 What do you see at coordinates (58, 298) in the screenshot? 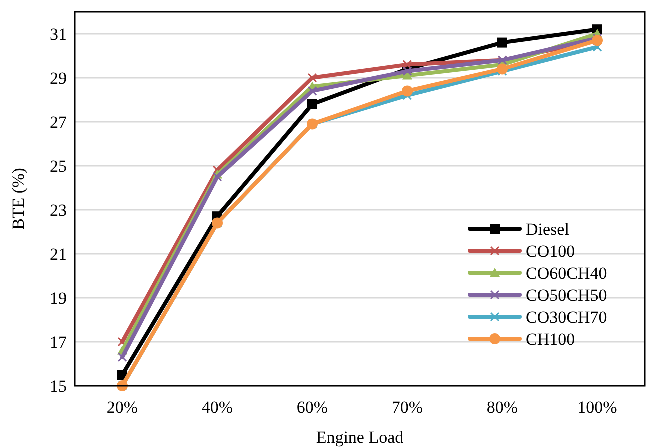
I see `y-tick-label: 19` at bounding box center [58, 298].